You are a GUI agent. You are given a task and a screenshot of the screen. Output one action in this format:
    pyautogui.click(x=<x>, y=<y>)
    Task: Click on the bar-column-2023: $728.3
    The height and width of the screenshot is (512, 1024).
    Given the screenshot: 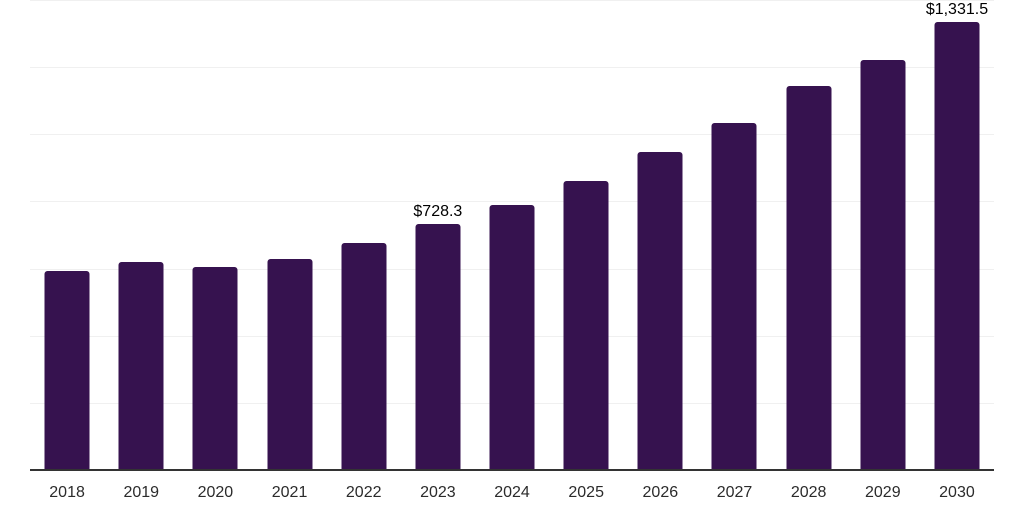 What is the action you would take?
    pyautogui.click(x=438, y=234)
    